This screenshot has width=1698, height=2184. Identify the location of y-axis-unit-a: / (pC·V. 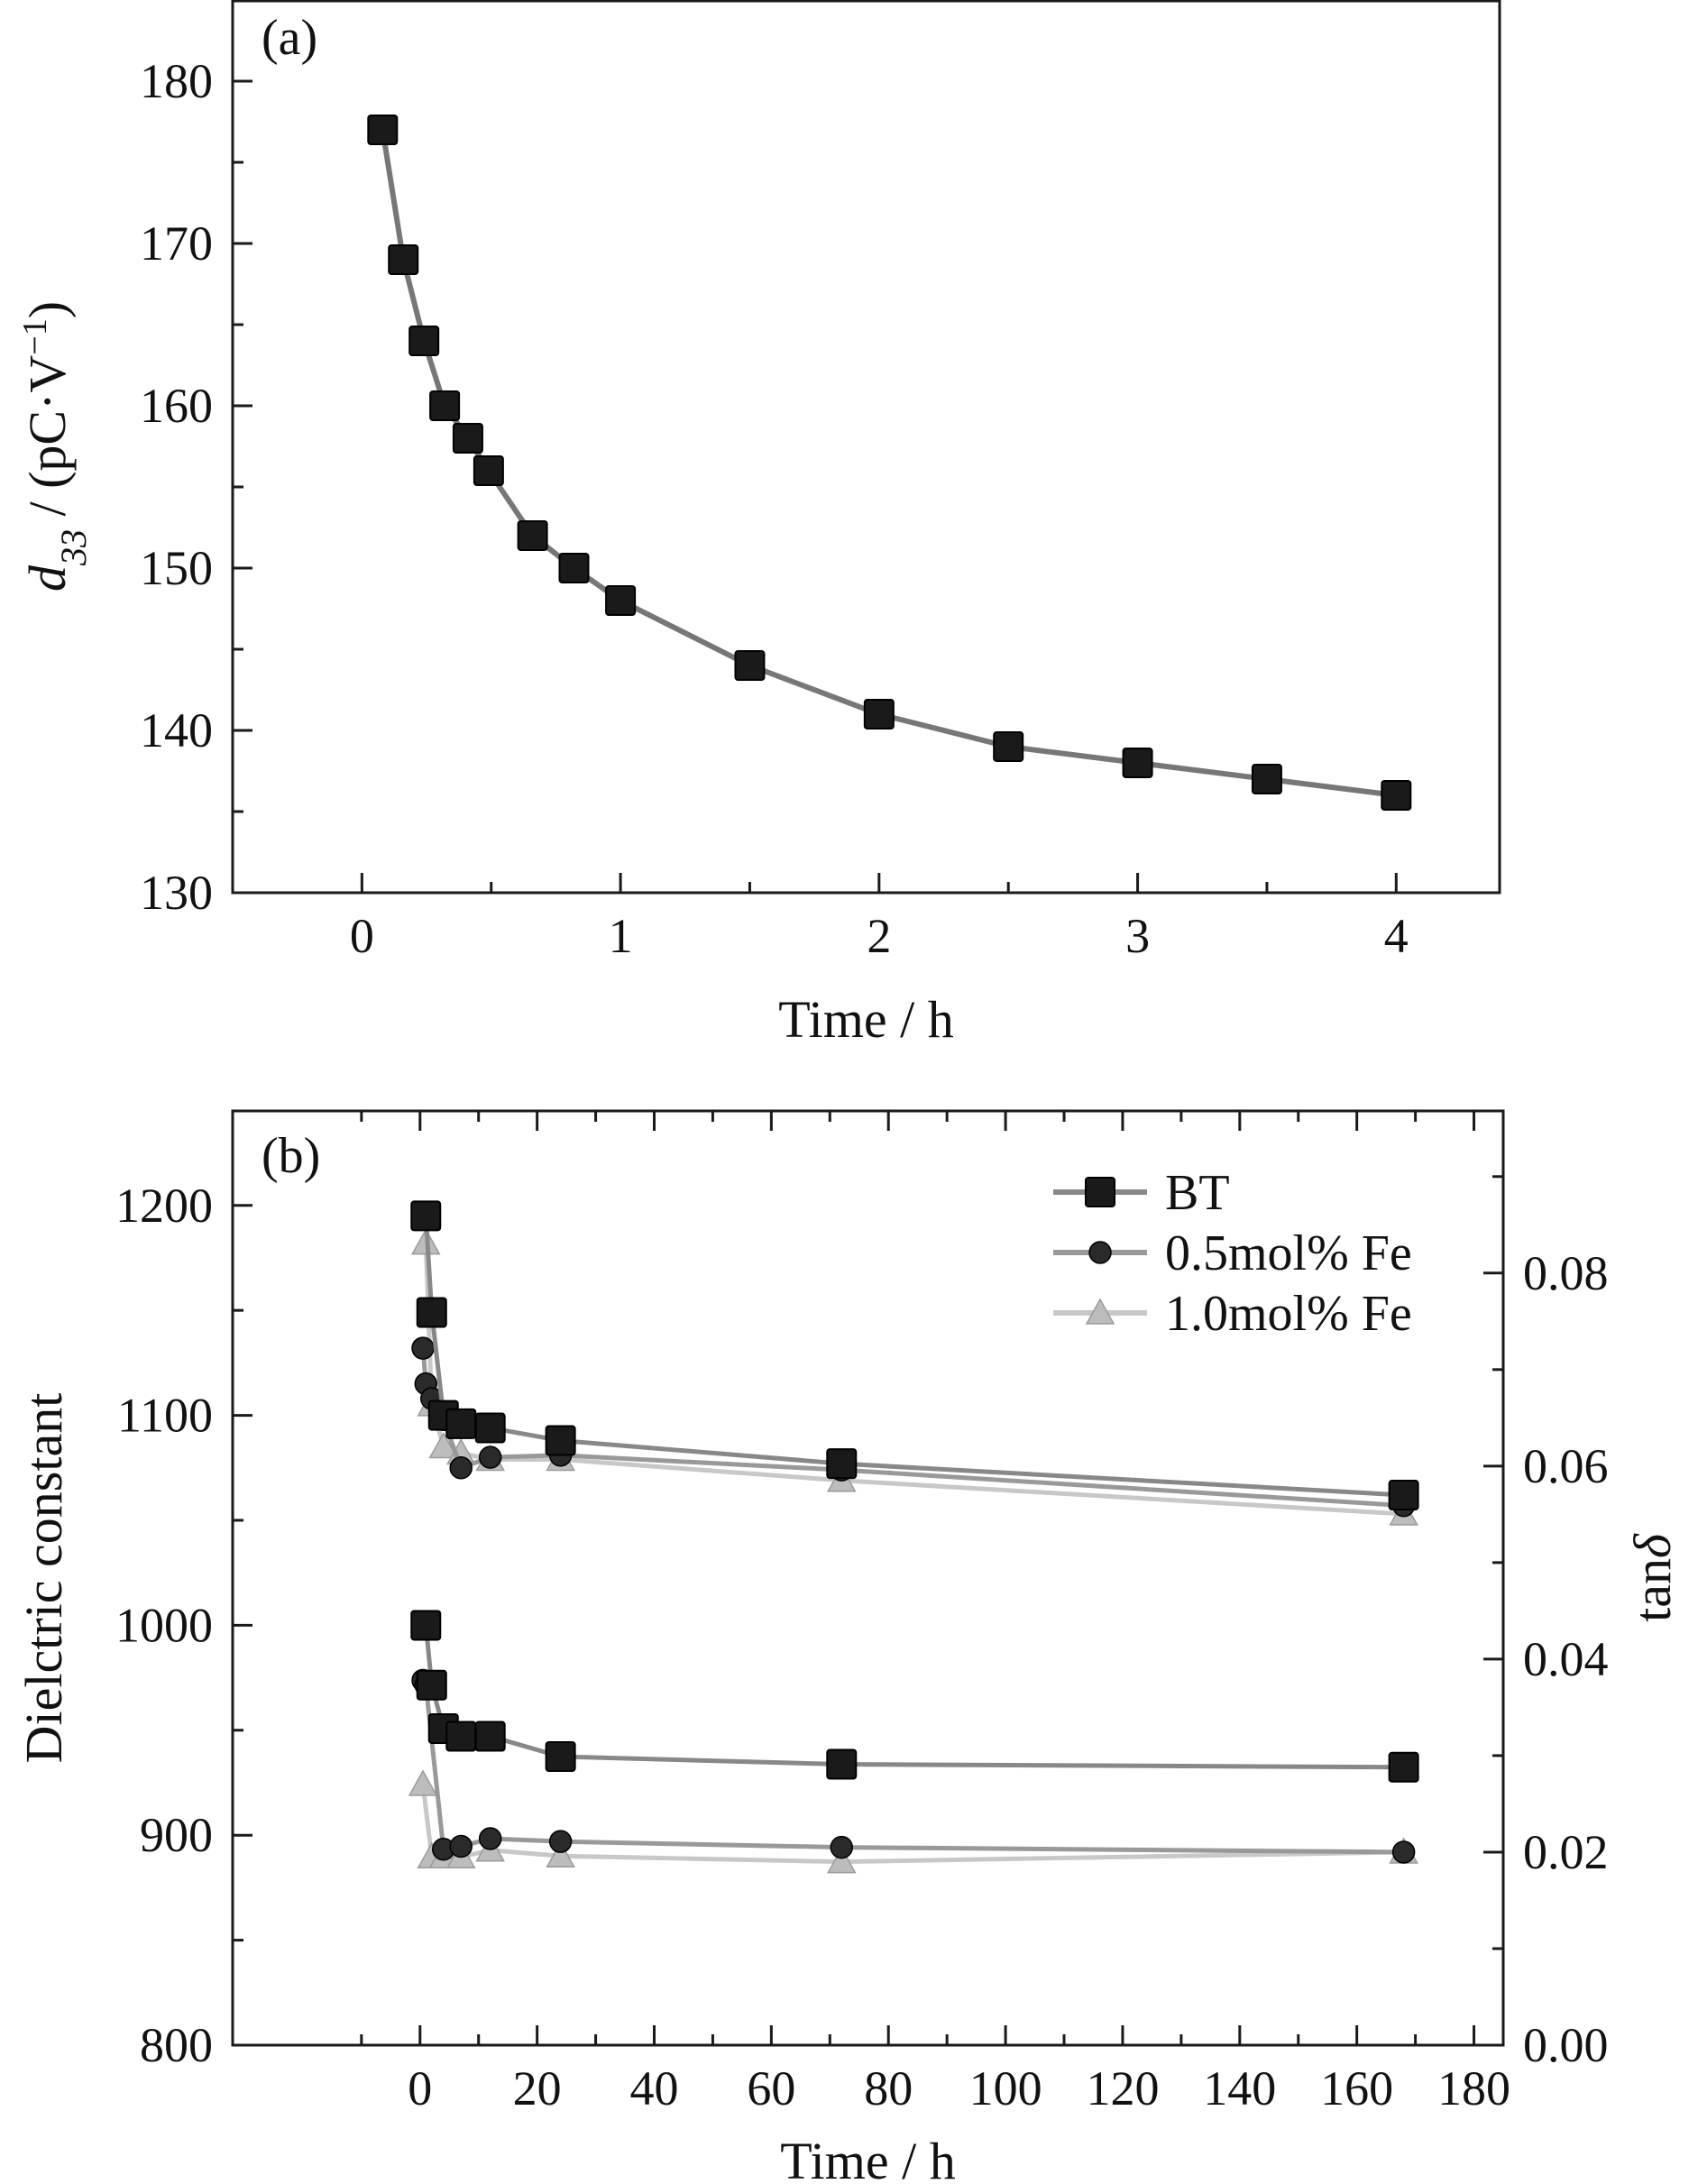
(47, 442).